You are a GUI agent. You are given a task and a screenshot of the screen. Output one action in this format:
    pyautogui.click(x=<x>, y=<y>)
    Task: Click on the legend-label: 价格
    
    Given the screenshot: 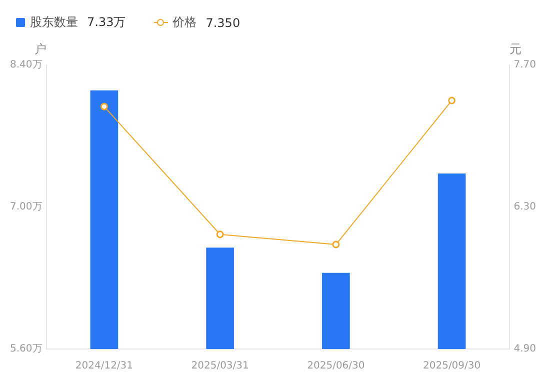 What is the action you would take?
    pyautogui.click(x=184, y=22)
    